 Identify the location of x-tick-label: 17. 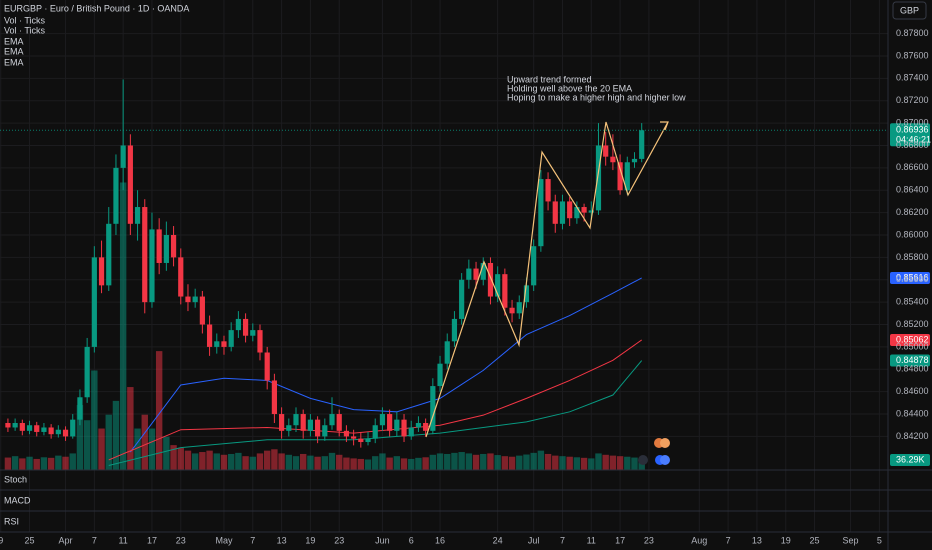
(152, 540).